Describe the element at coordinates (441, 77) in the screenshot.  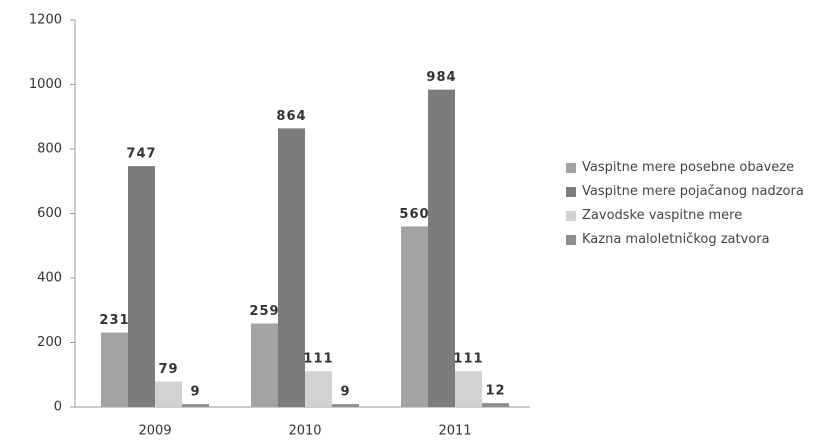
I see `data-label: 984` at that location.